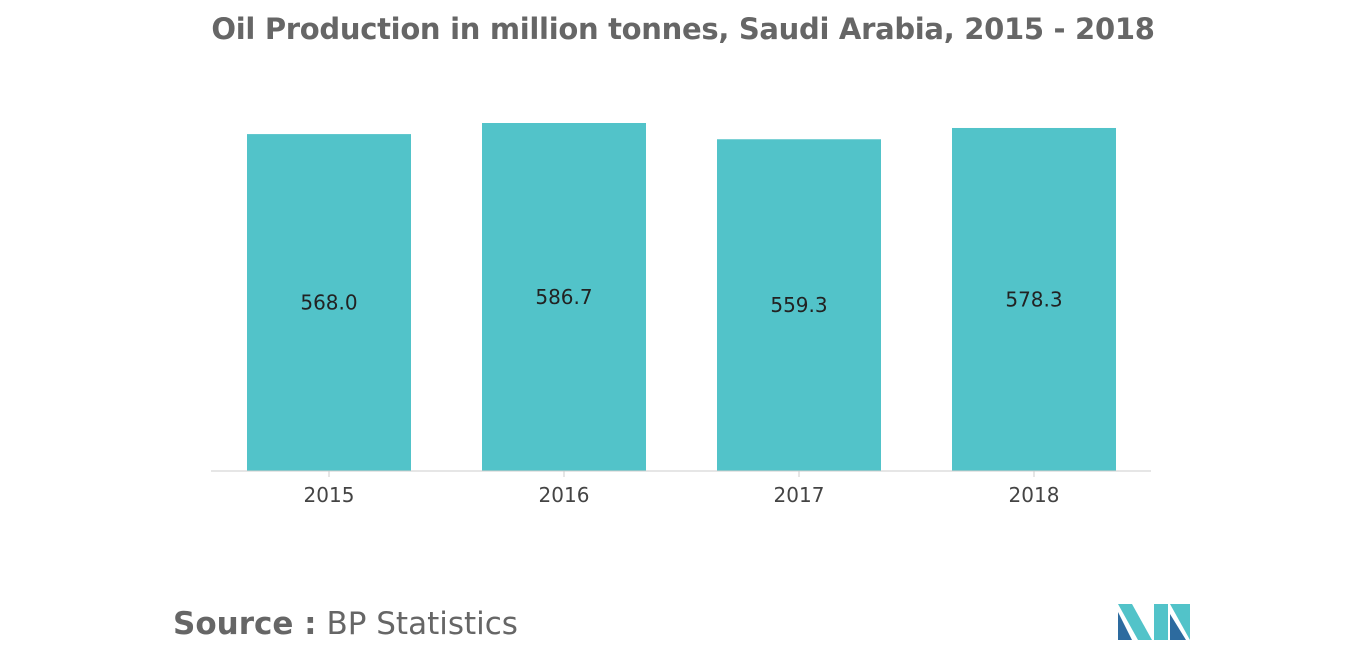 This screenshot has height=655, width=1366. Describe the element at coordinates (799, 495) in the screenshot. I see `x-tick-label-2017: 2017` at that location.